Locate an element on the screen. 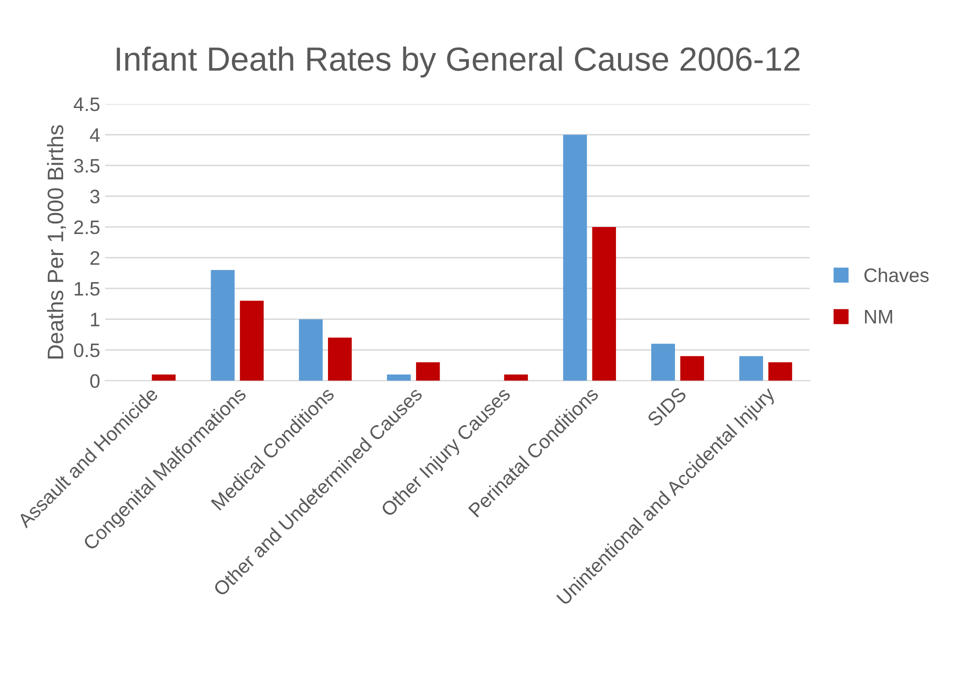 The width and height of the screenshot is (956, 675). y-tick-label: 4 is located at coordinates (95, 135).